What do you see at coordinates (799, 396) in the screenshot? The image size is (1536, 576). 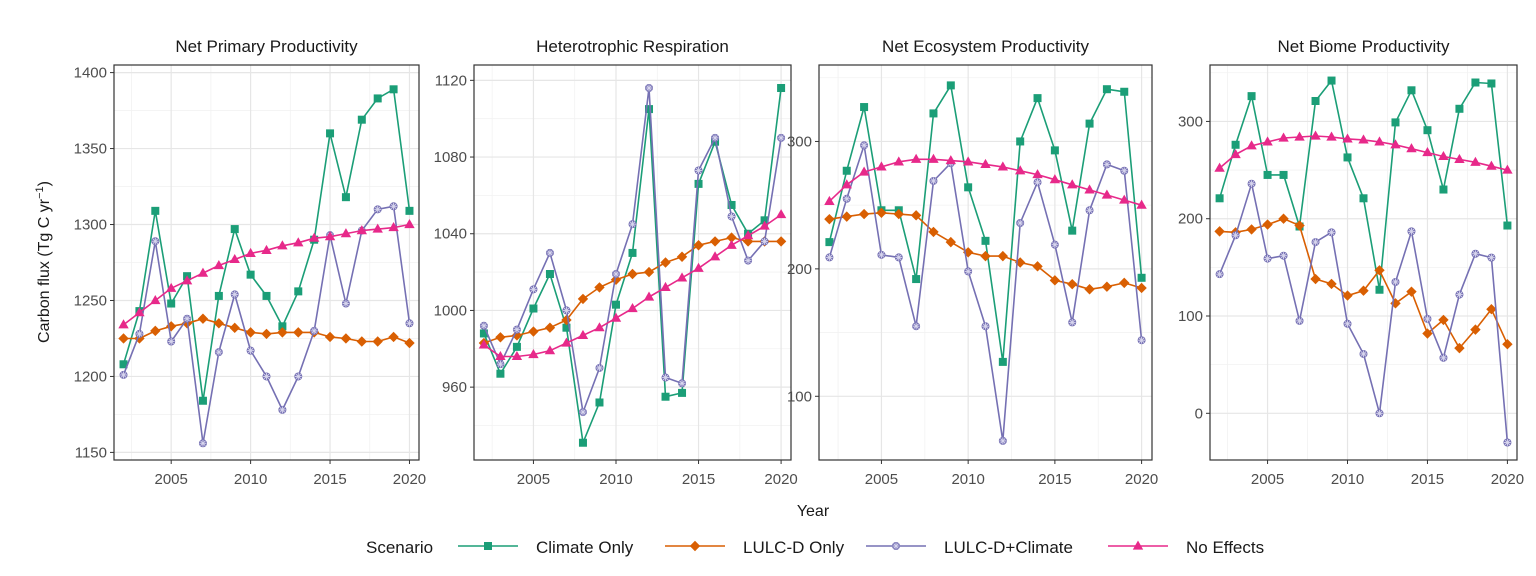 I see `y-tick-label: 100` at bounding box center [799, 396].